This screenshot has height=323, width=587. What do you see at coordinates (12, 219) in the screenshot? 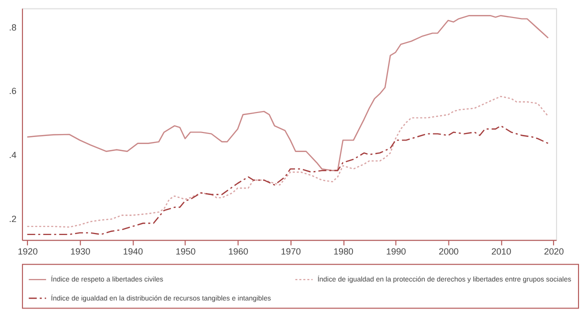
I see `y-tick-label: .2` at bounding box center [12, 219].